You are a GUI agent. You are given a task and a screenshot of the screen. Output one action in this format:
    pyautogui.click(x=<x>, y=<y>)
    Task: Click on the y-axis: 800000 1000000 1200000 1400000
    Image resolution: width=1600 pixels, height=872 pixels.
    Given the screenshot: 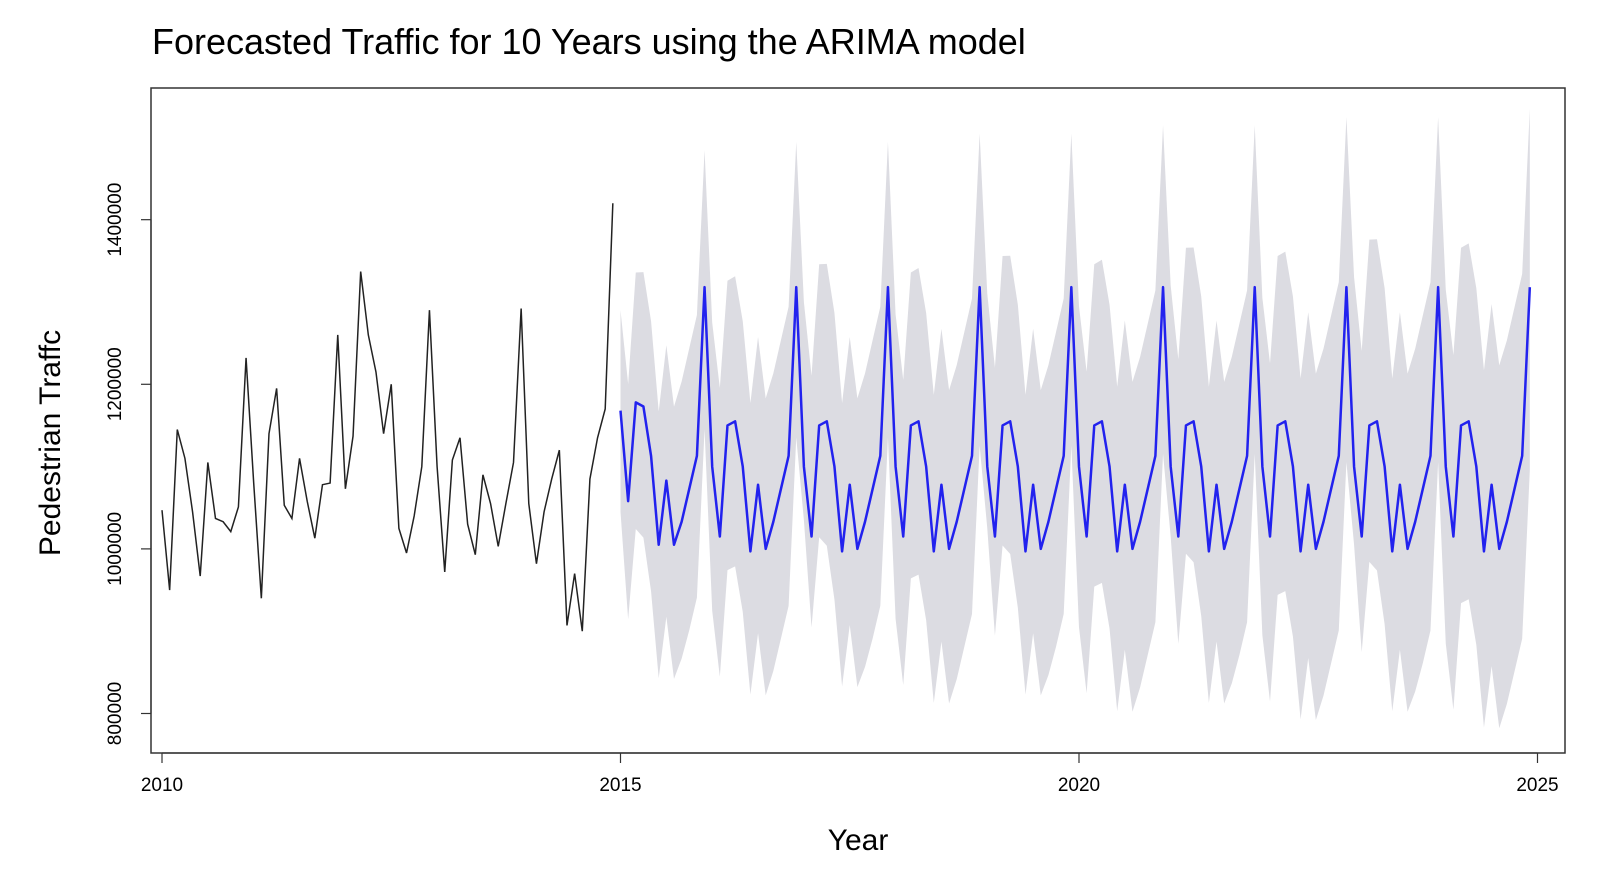 What is the action you would take?
    pyautogui.click(x=128, y=464)
    